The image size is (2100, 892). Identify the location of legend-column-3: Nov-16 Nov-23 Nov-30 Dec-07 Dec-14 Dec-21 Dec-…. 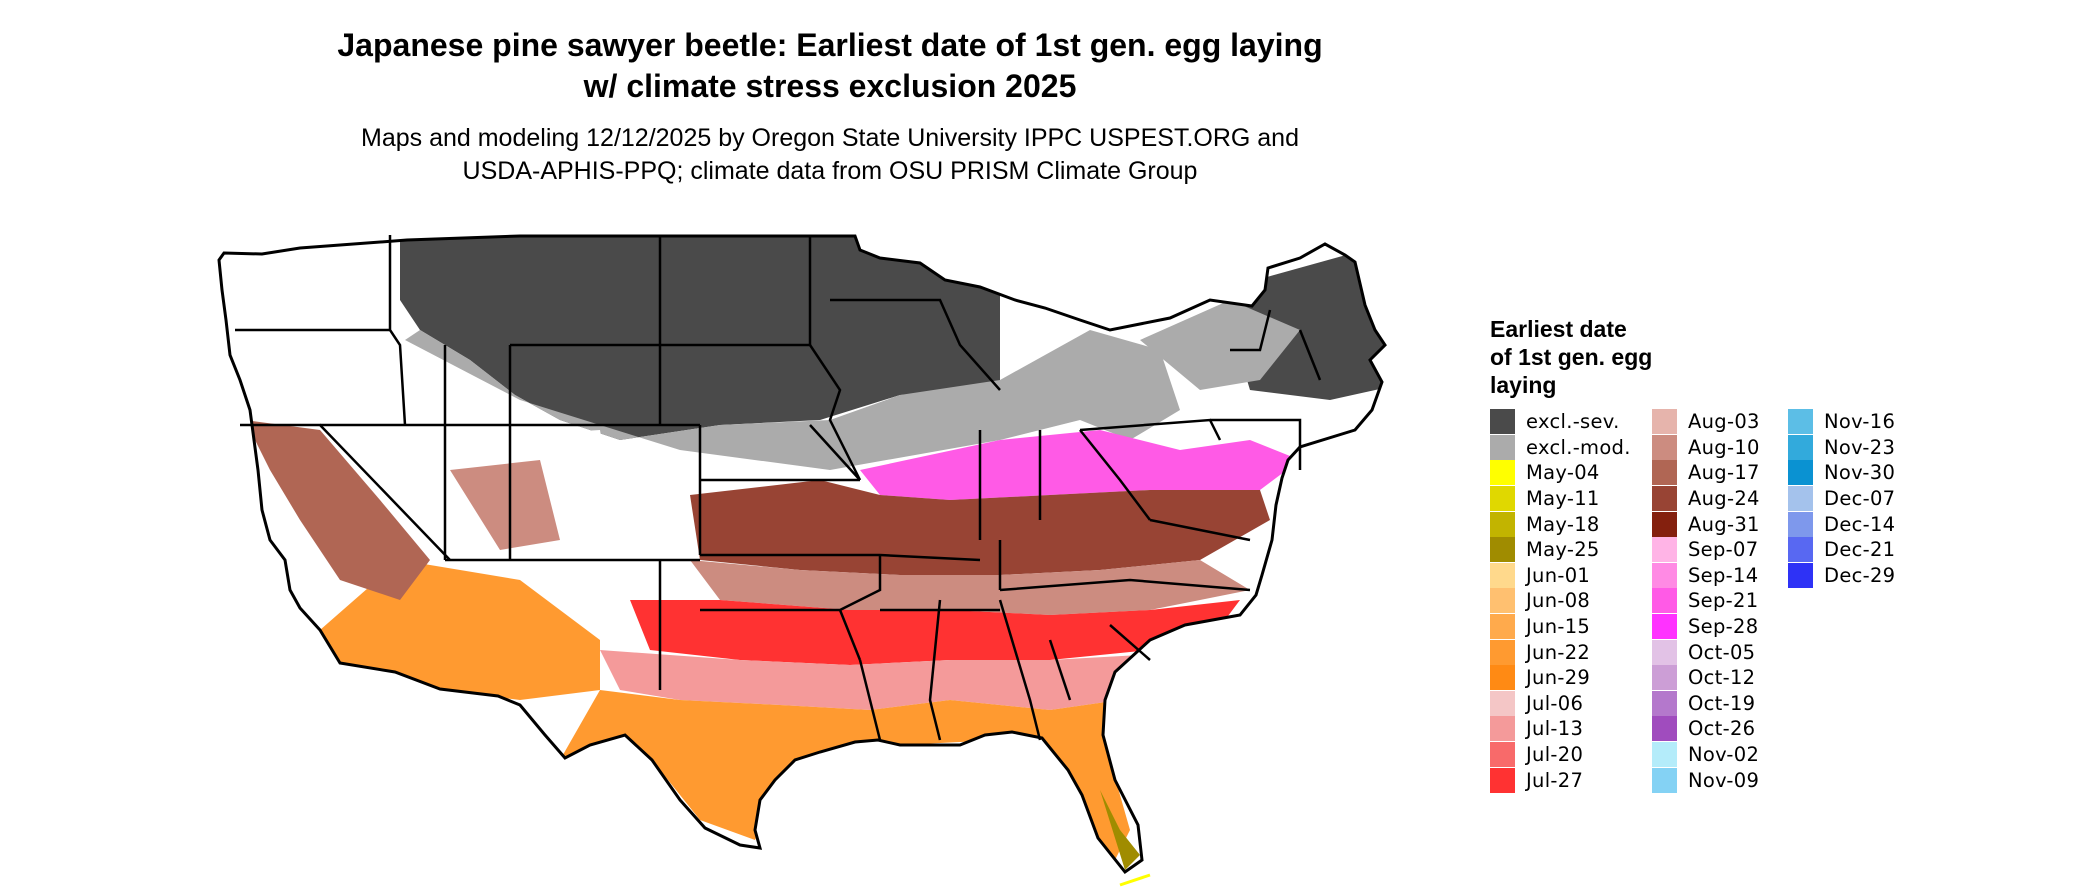
(1841, 498).